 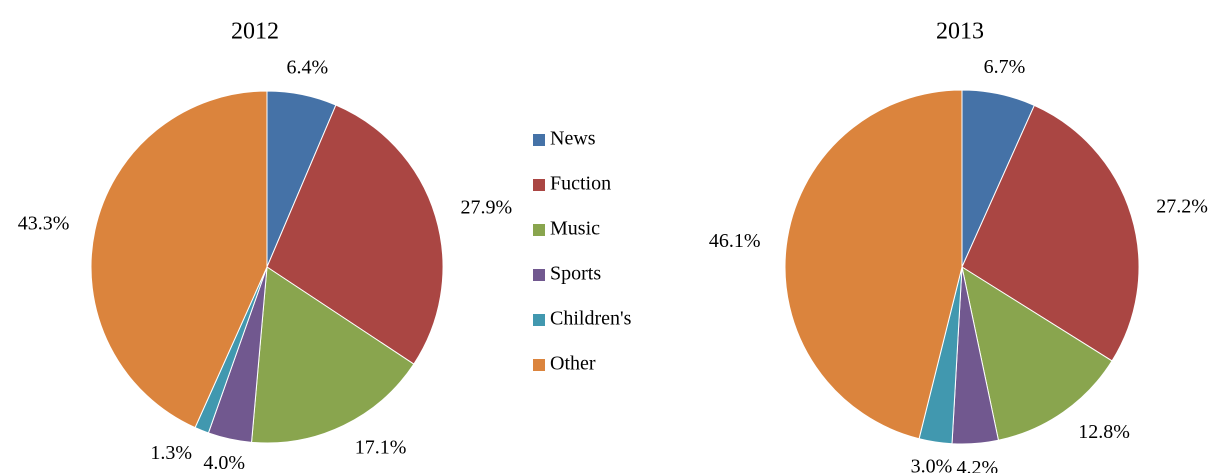 I want to click on data-label: 27.9%, so click(x=486, y=207).